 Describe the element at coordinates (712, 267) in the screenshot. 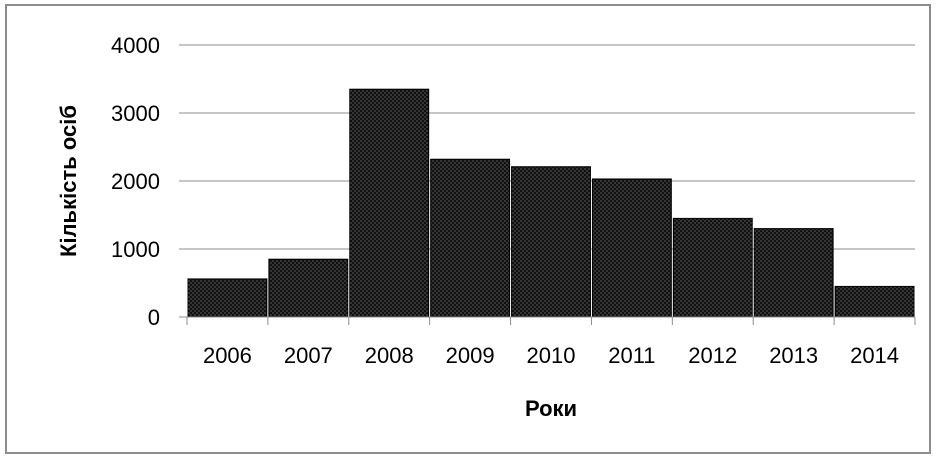

I see `bar-2012` at that location.